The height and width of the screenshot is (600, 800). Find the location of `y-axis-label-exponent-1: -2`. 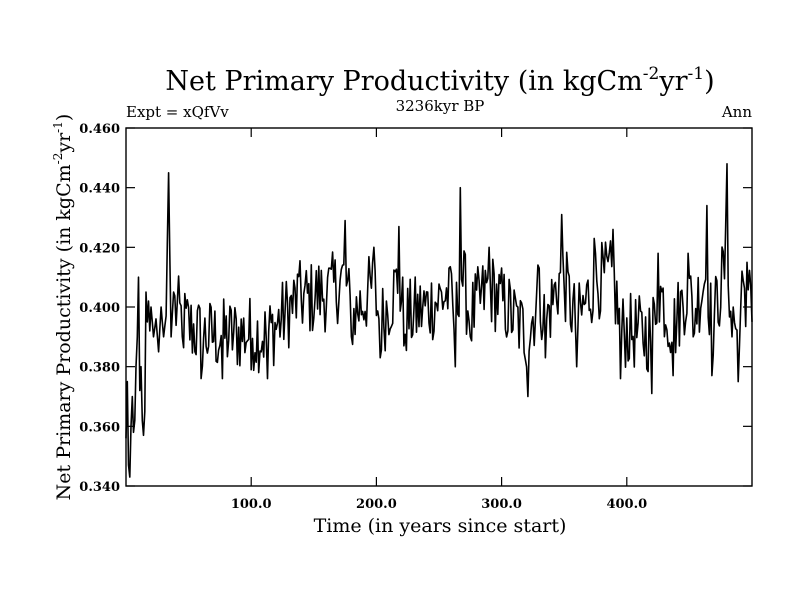

y-axis-label-exponent-1: -2 is located at coordinates (58, 159).